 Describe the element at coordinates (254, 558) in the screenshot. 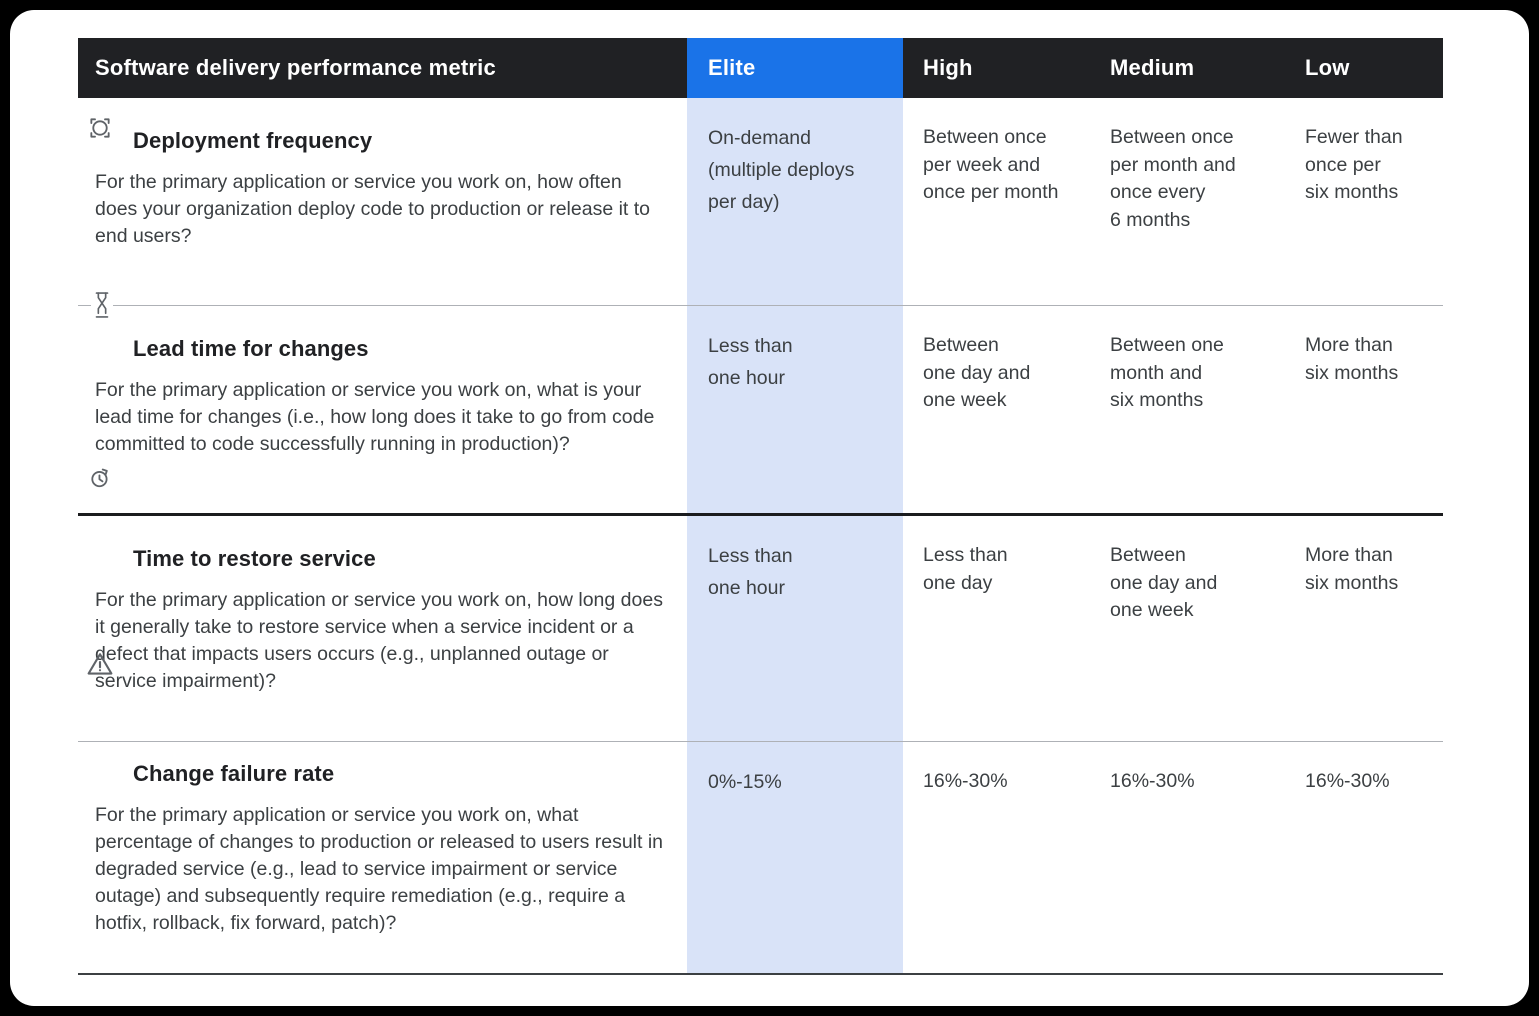

I see `metric-title: Time to restore service` at that location.